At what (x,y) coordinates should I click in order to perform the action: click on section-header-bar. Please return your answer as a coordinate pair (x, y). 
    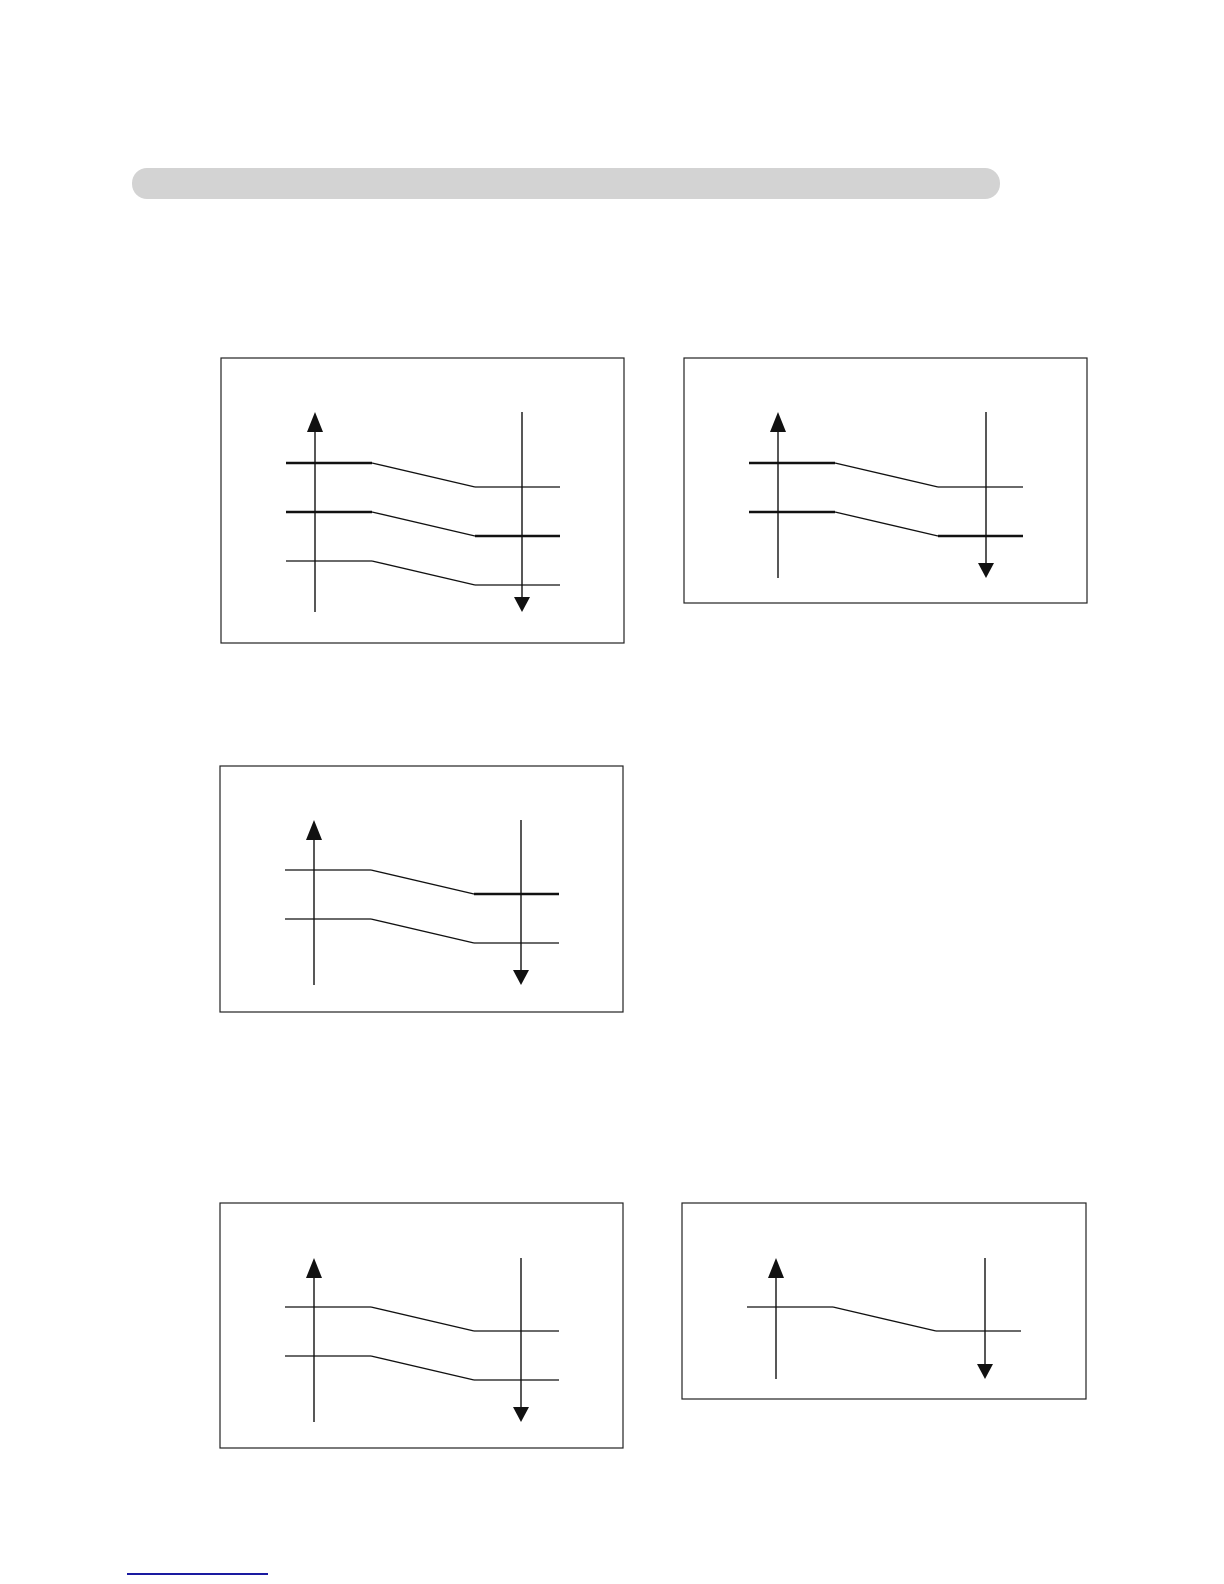
    Looking at the image, I should click on (566, 183).